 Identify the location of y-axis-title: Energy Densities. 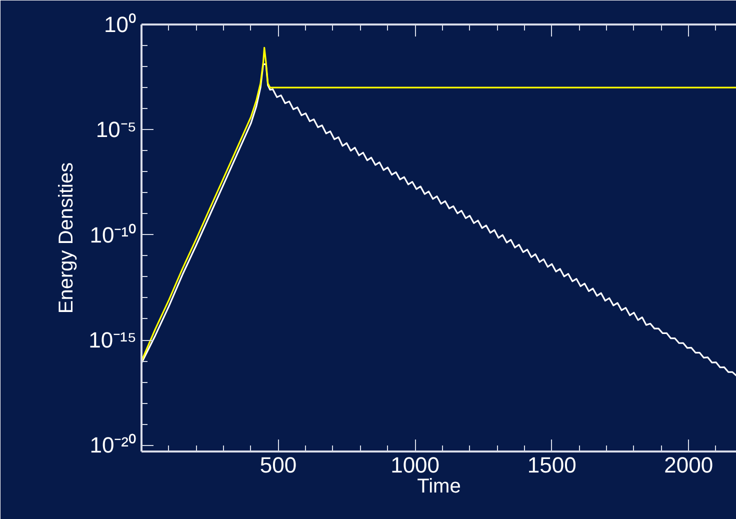
(67, 238).